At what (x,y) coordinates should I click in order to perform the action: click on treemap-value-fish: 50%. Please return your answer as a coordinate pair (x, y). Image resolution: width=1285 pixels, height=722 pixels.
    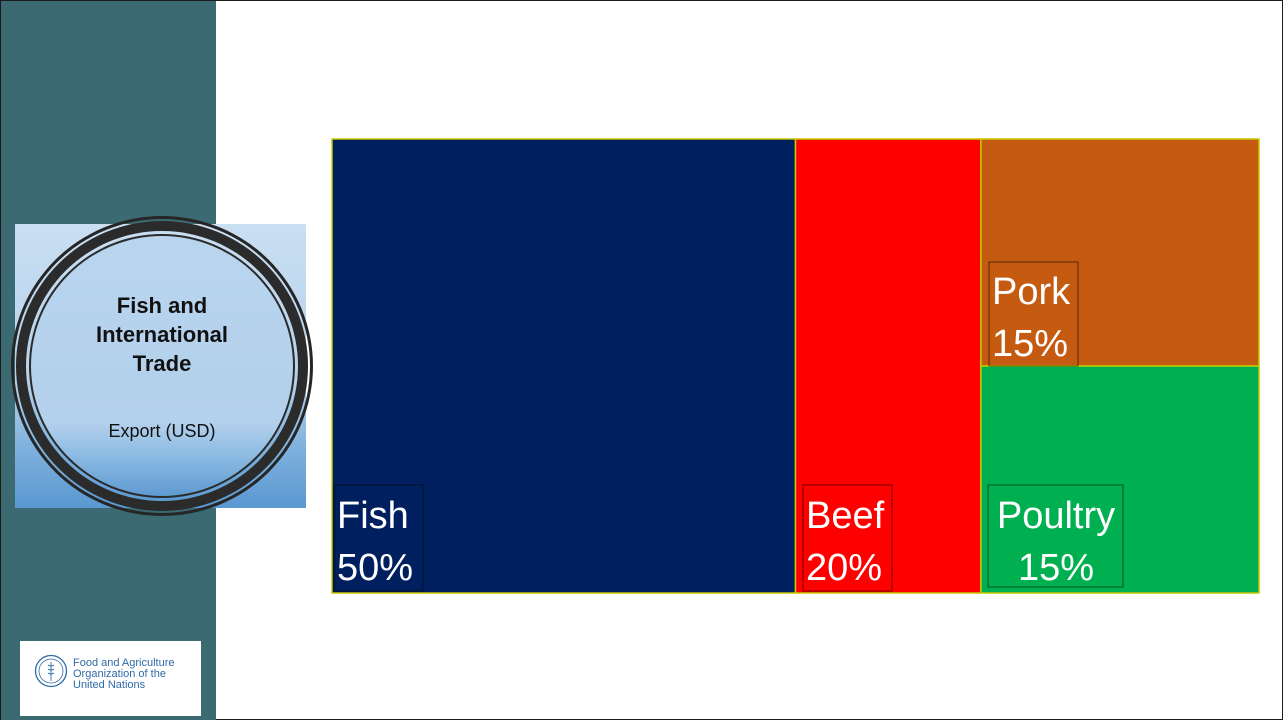
    Looking at the image, I should click on (375, 568).